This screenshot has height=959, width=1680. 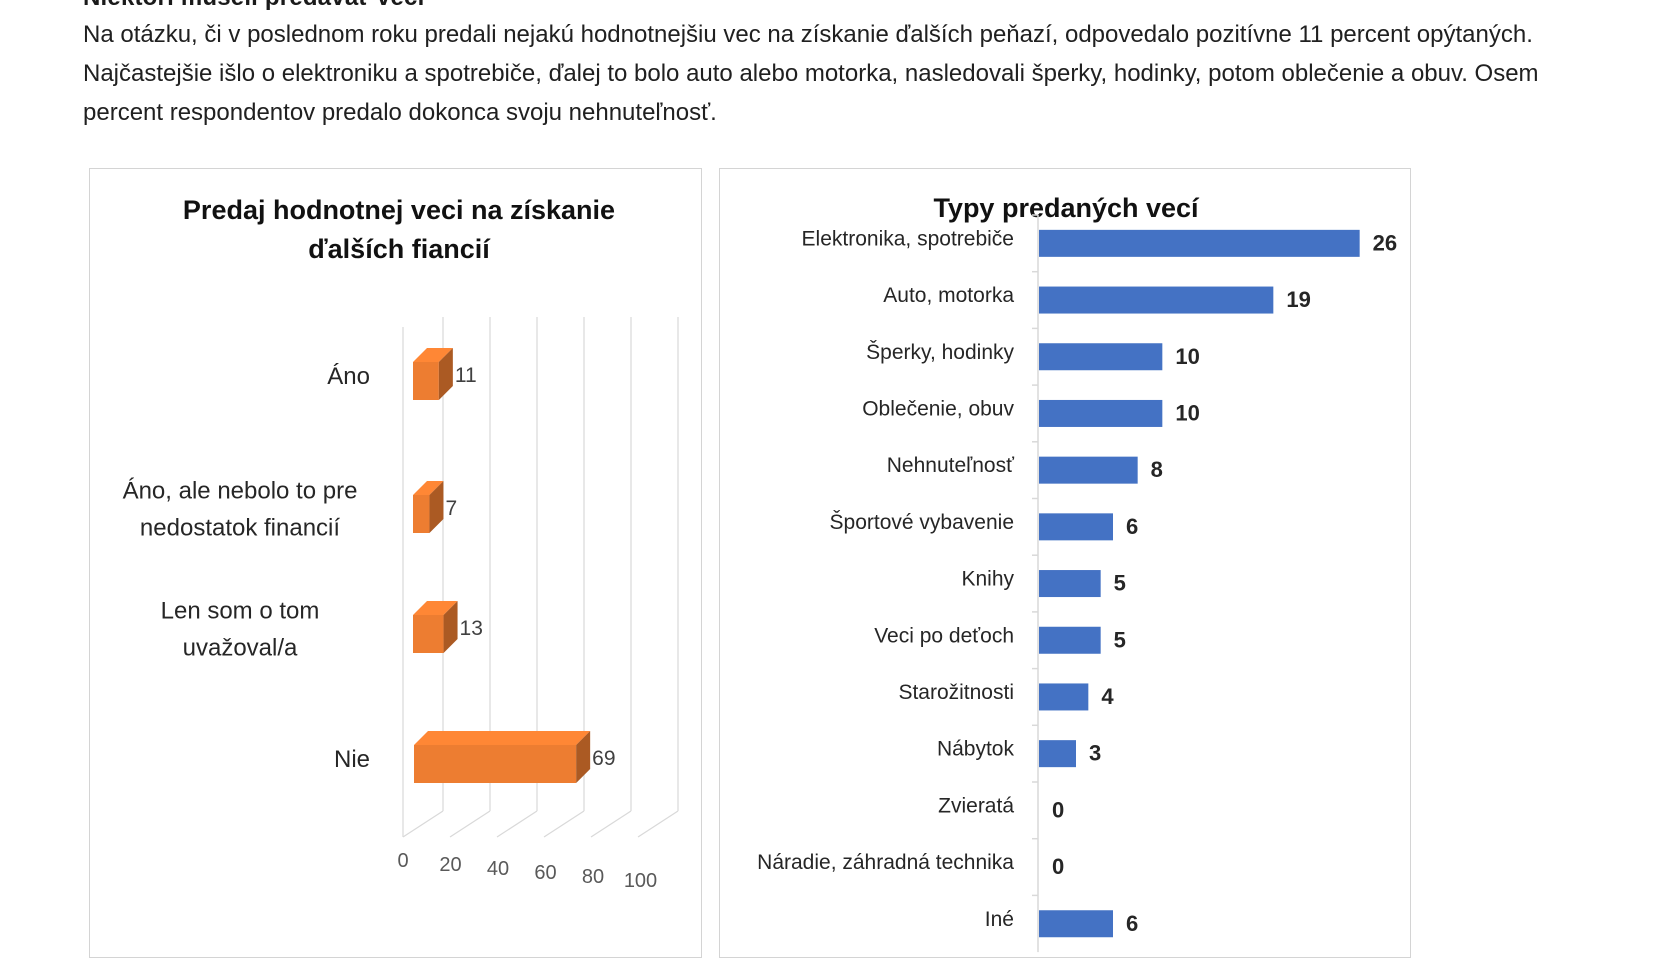 What do you see at coordinates (976, 805) in the screenshot?
I see `category-label: Zvieratá` at bounding box center [976, 805].